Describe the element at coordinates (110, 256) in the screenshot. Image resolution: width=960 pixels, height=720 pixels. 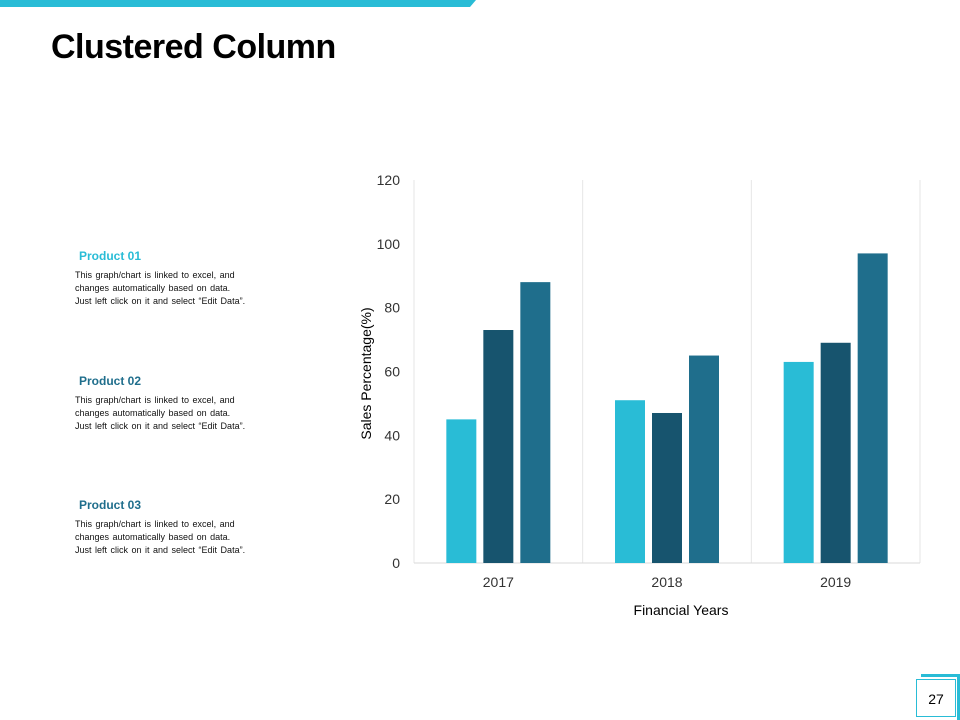
I see `product-title: Product 01` at that location.